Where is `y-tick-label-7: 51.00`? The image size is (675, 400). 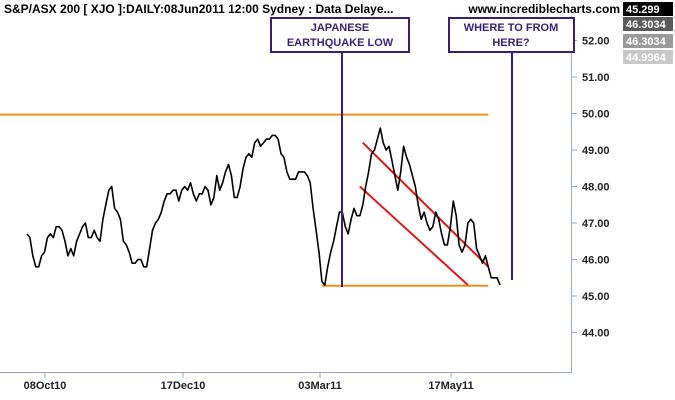
y-tick-label-7: 51.00 is located at coordinates (596, 78).